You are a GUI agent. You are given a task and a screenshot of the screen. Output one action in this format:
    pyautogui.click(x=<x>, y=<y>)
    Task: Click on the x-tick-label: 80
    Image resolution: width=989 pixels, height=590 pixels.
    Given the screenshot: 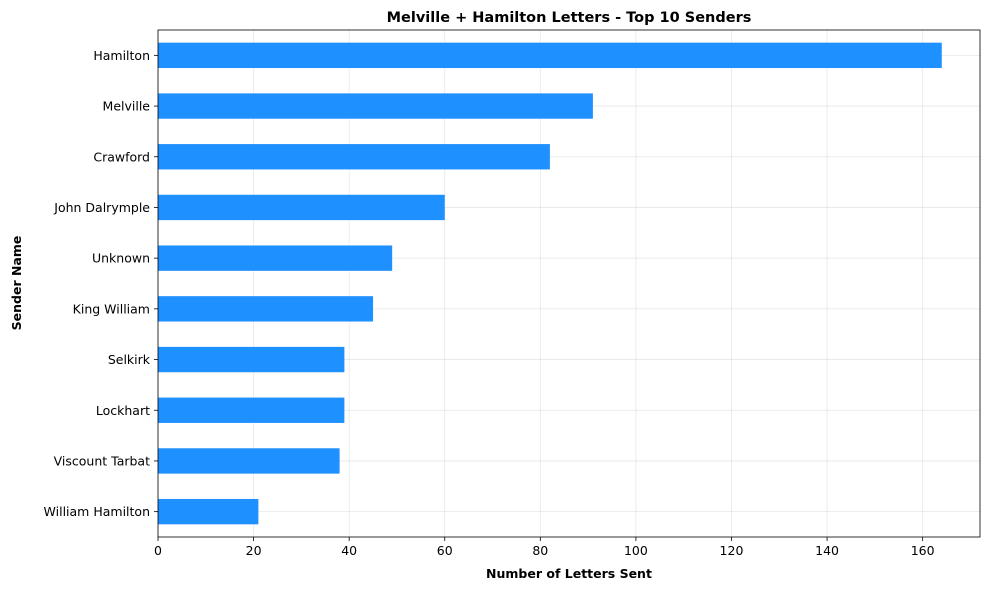 What is the action you would take?
    pyautogui.click(x=540, y=550)
    